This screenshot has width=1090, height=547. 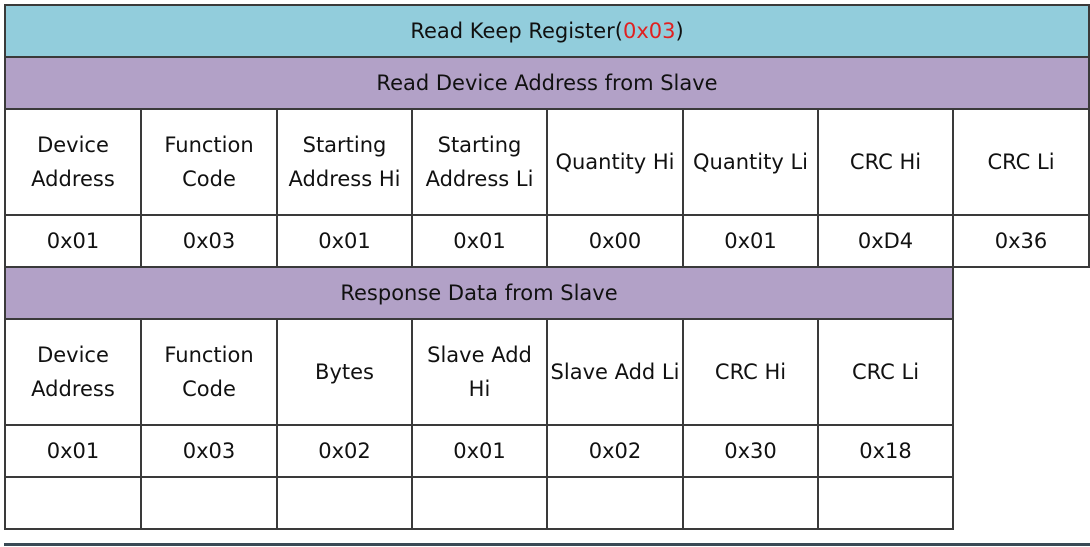 I want to click on request-value-row: 0x01 0x03 0x01 0x01 0x00 0x01 0xD4 0x36, so click(x=547, y=241).